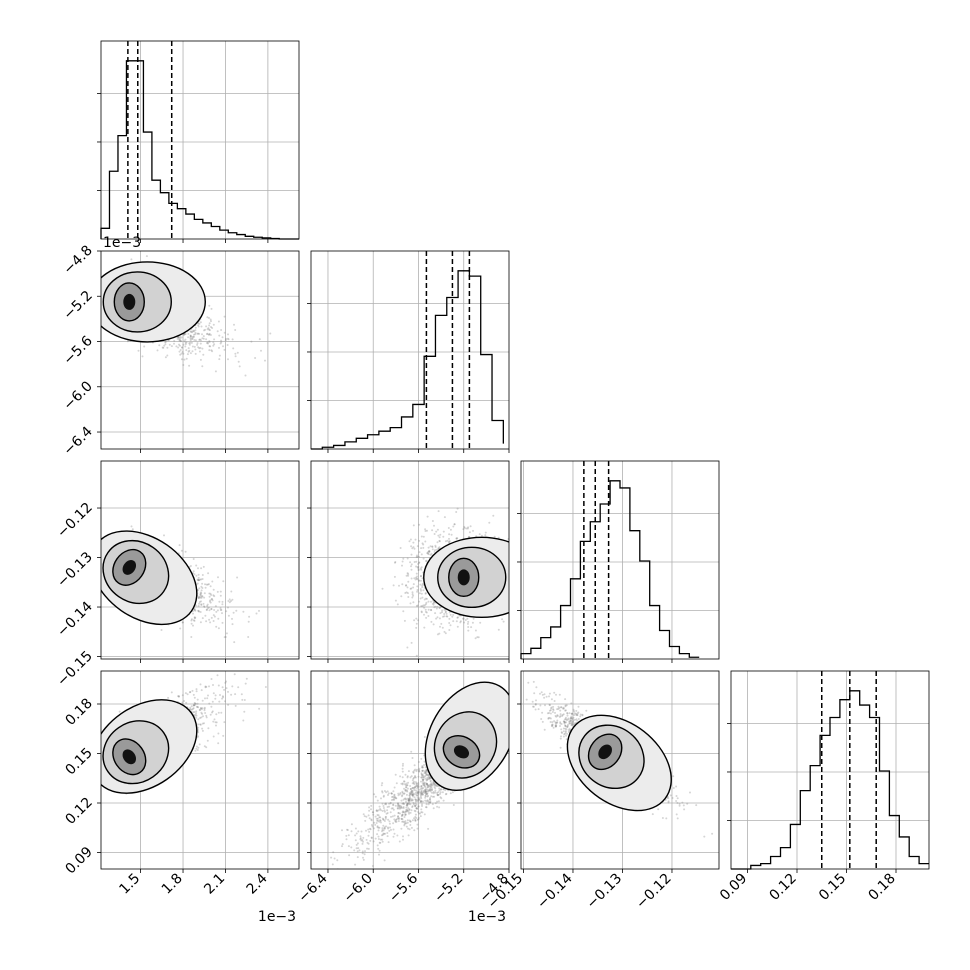  I want to click on x-tick-label: 2.4, so click(257, 883).